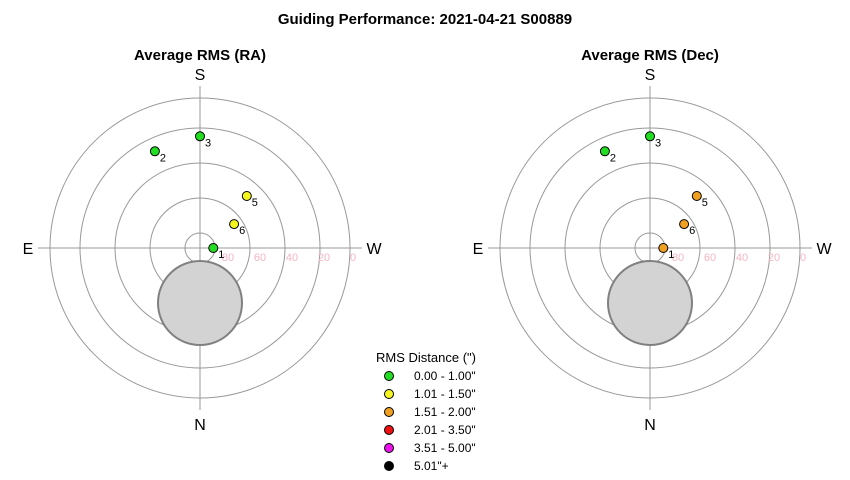 This screenshot has width=850, height=480. I want to click on legend-item-label: 1.51 - 2.00", so click(445, 412).